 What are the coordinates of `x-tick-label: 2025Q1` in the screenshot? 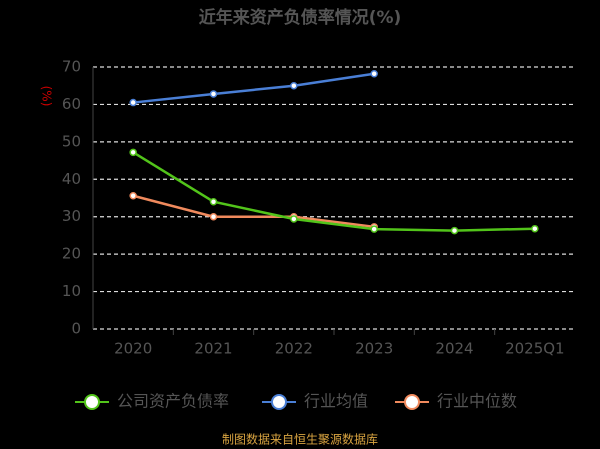 It's located at (535, 349).